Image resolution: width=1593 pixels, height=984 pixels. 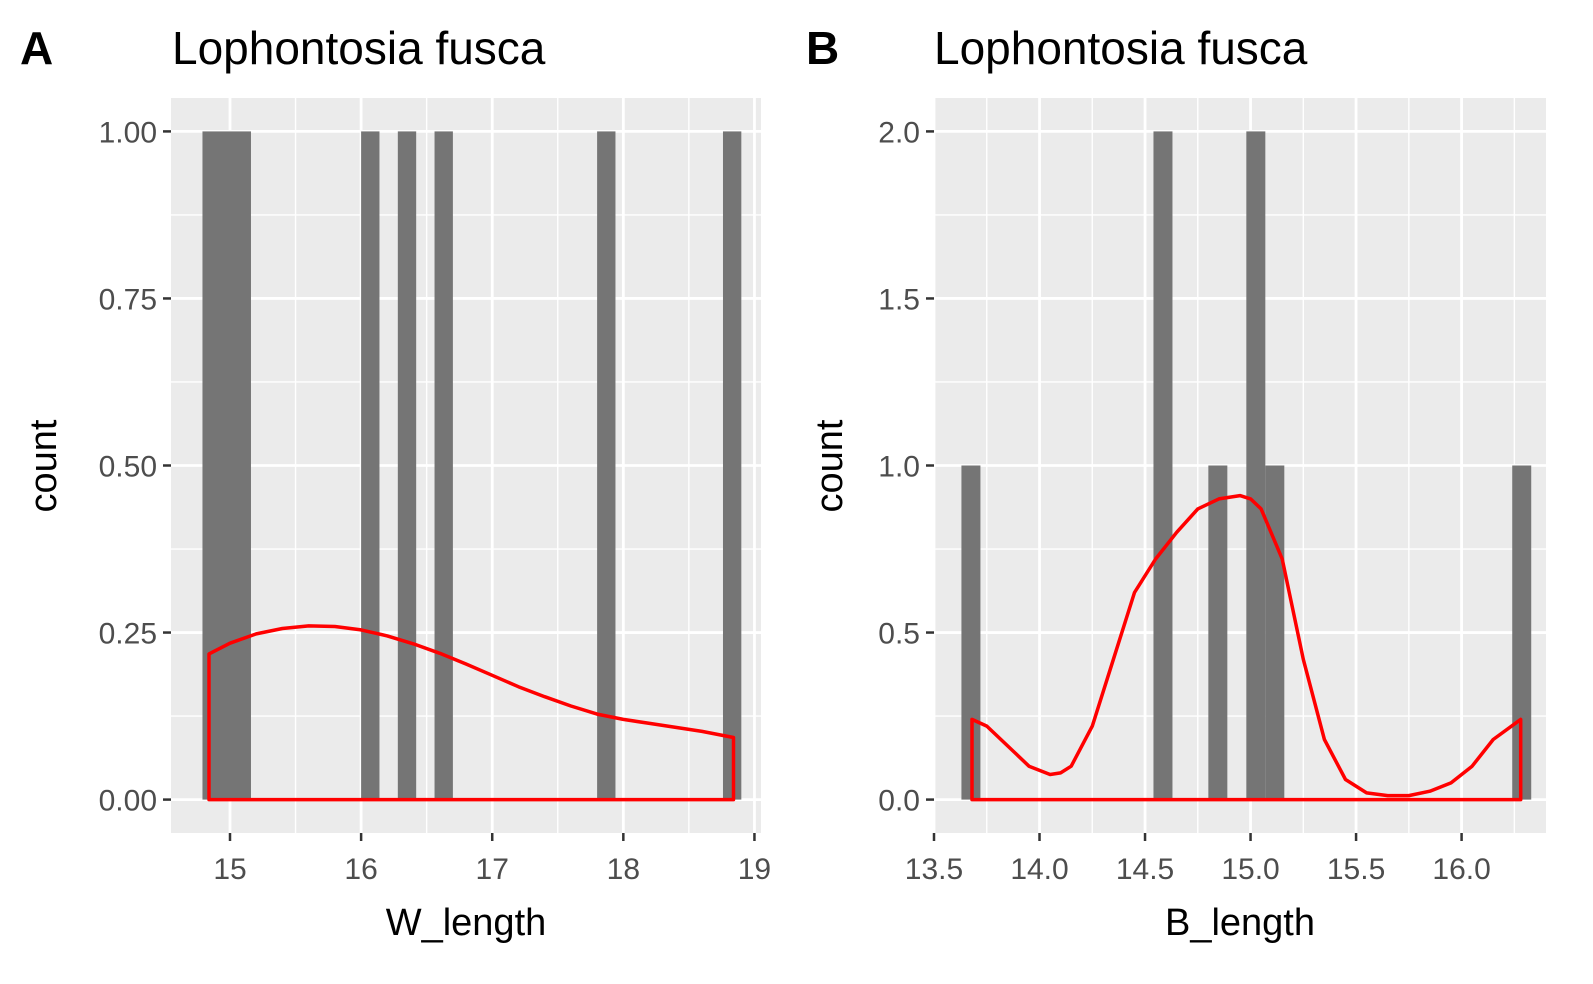 I want to click on panel-b-y-tick-label: 1.5, so click(x=899, y=299).